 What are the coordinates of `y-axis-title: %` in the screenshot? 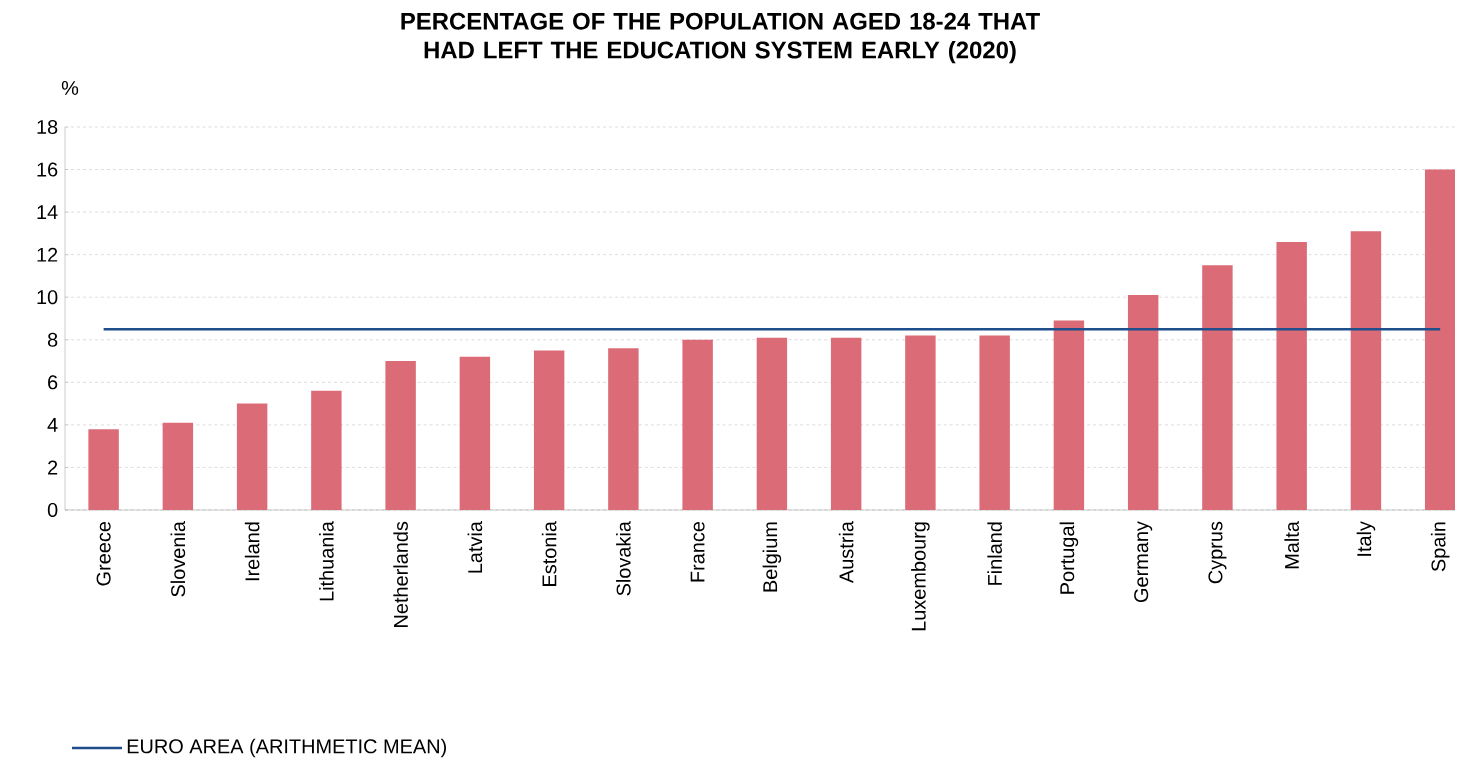 It's located at (70, 88).